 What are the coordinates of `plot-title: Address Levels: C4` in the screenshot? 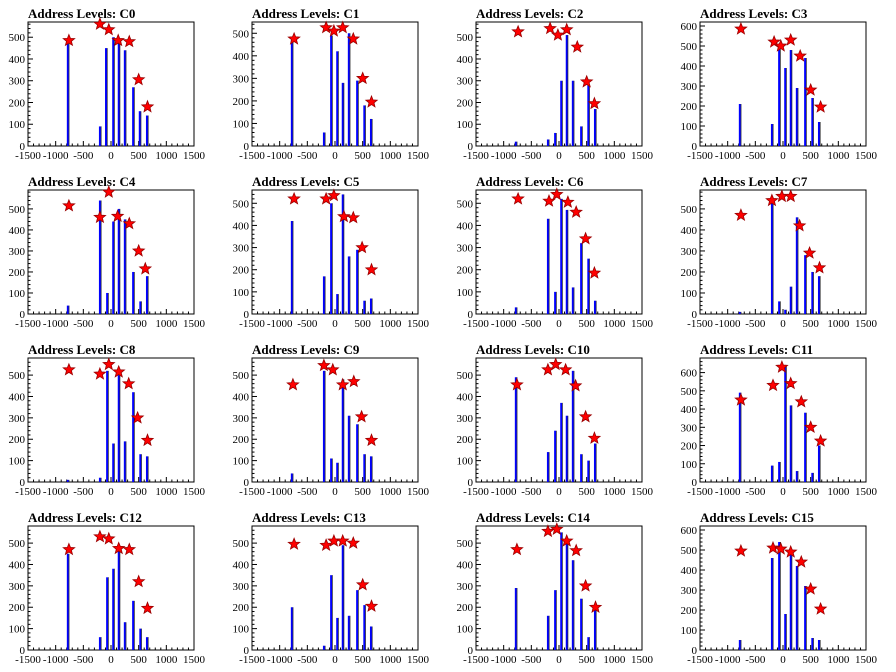 It's located at (82, 181).